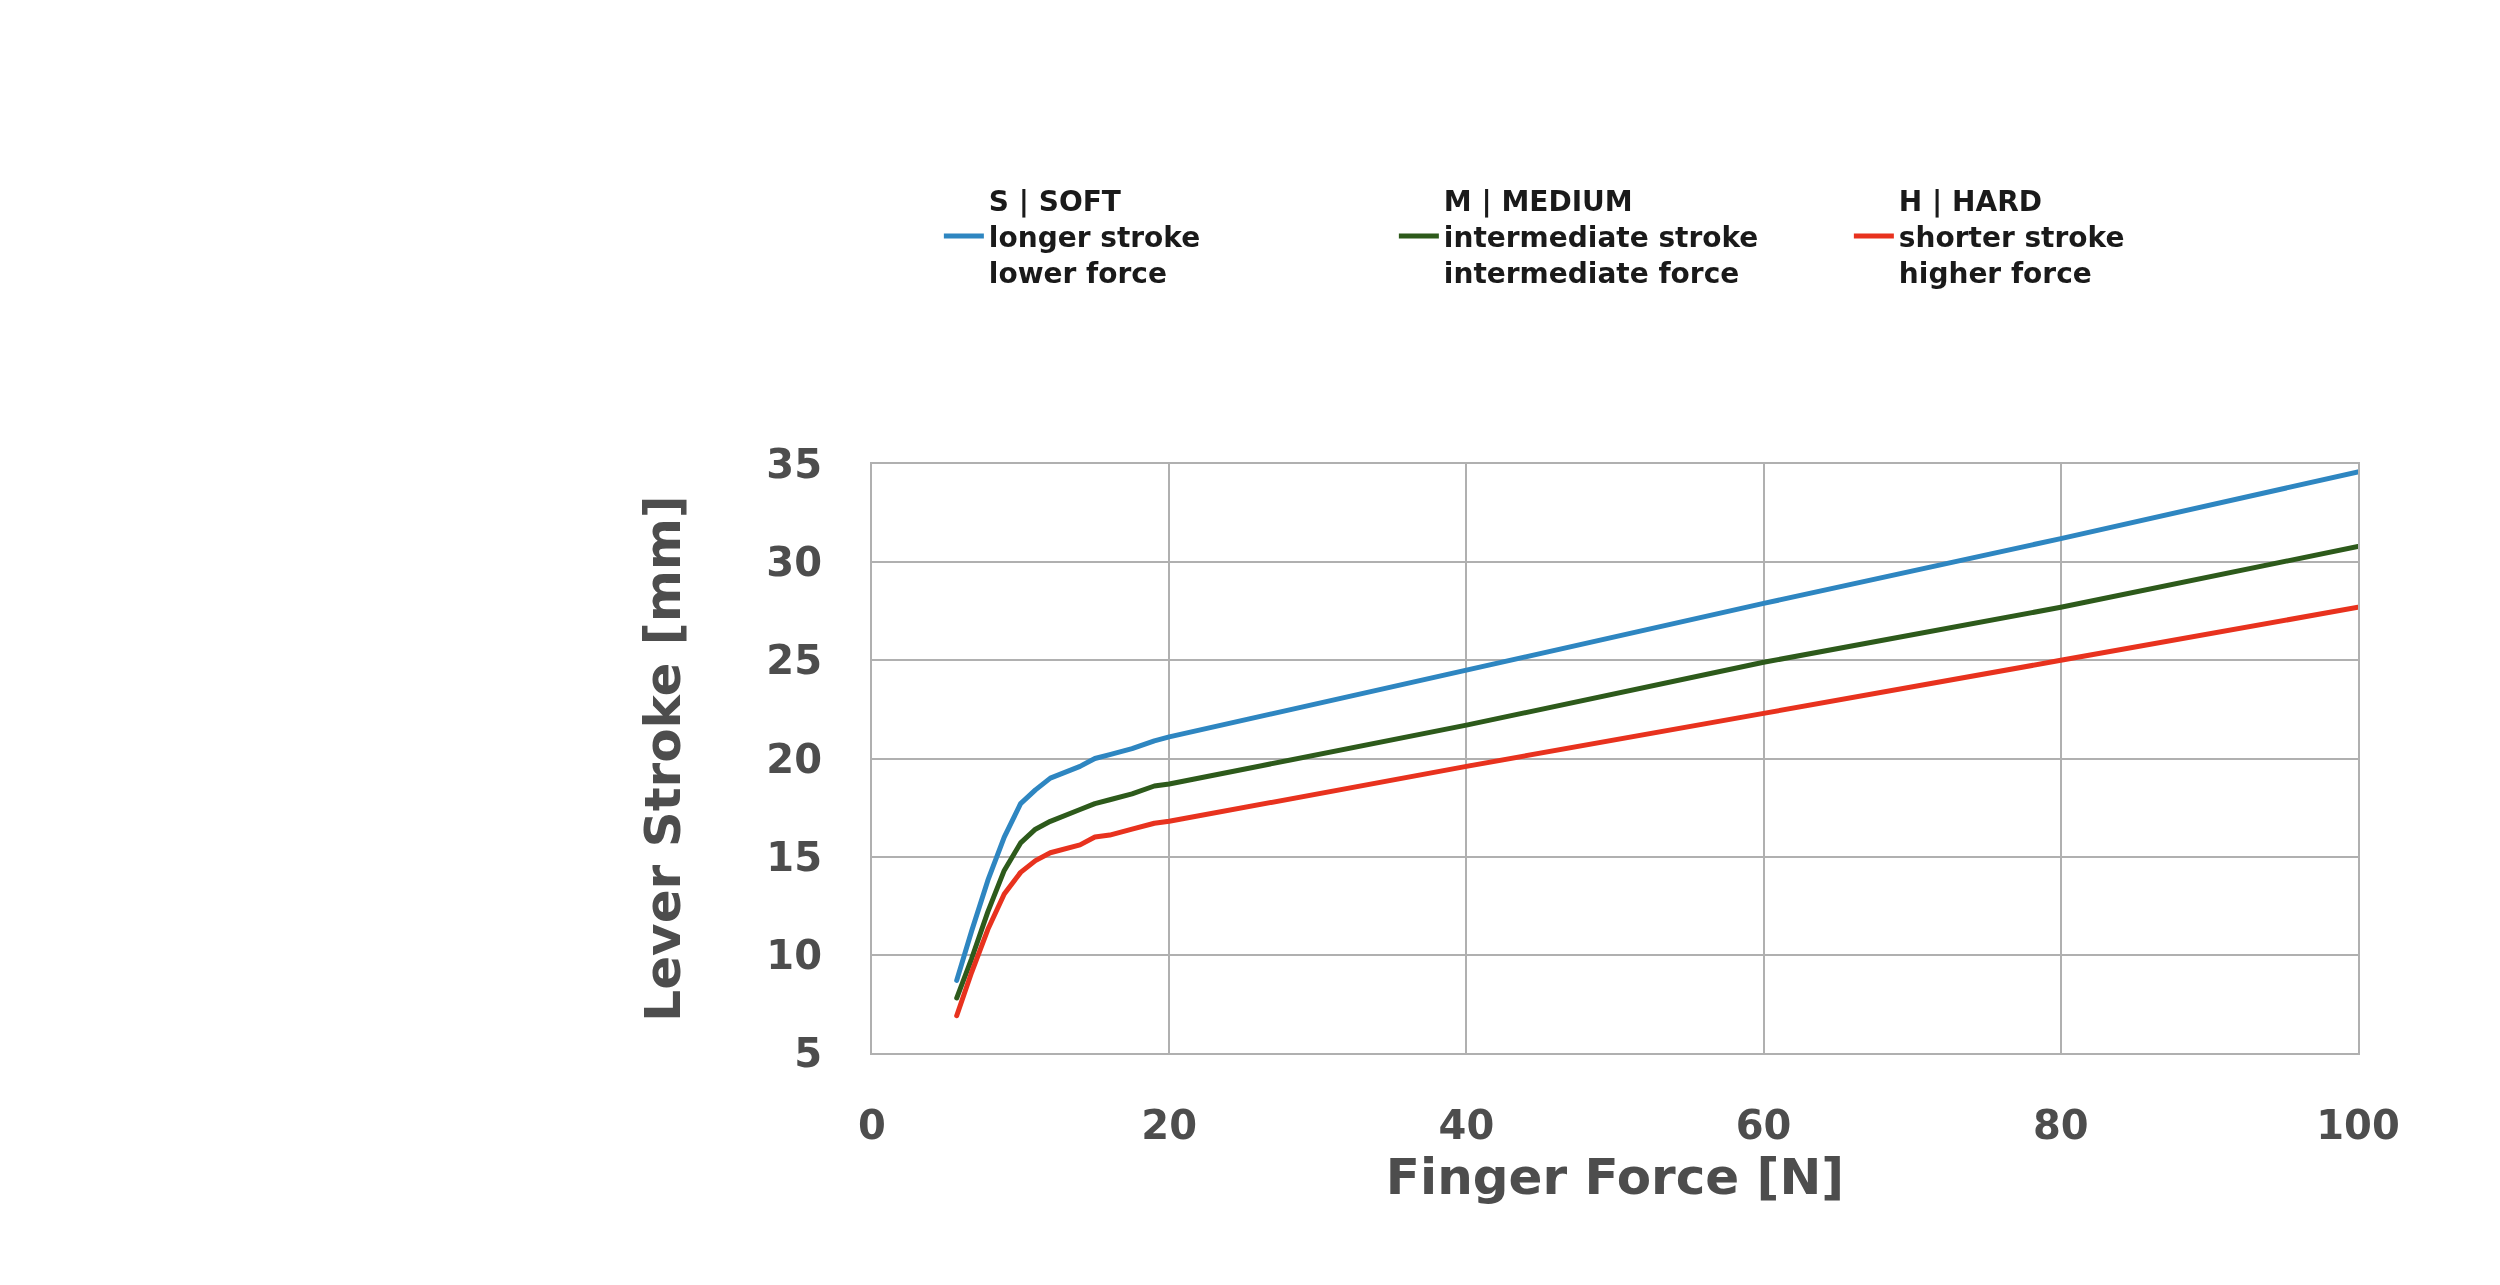 Image resolution: width=2500 pixels, height=1285 pixels. What do you see at coordinates (1169, 1125) in the screenshot?
I see `x-tick-label: 20` at bounding box center [1169, 1125].